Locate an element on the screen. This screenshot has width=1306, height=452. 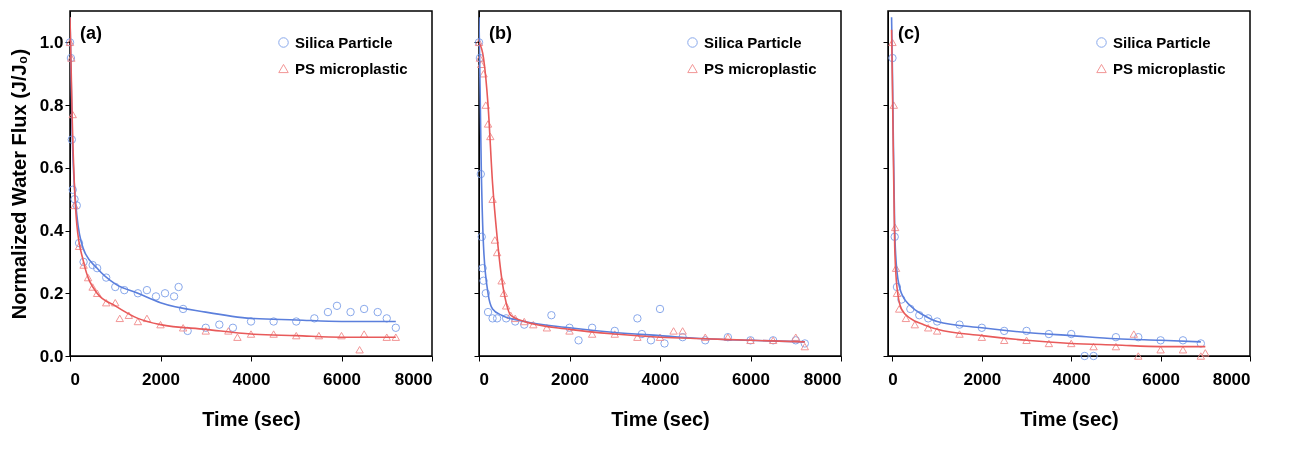
annotation: (c) is located at coordinates (909, 33).